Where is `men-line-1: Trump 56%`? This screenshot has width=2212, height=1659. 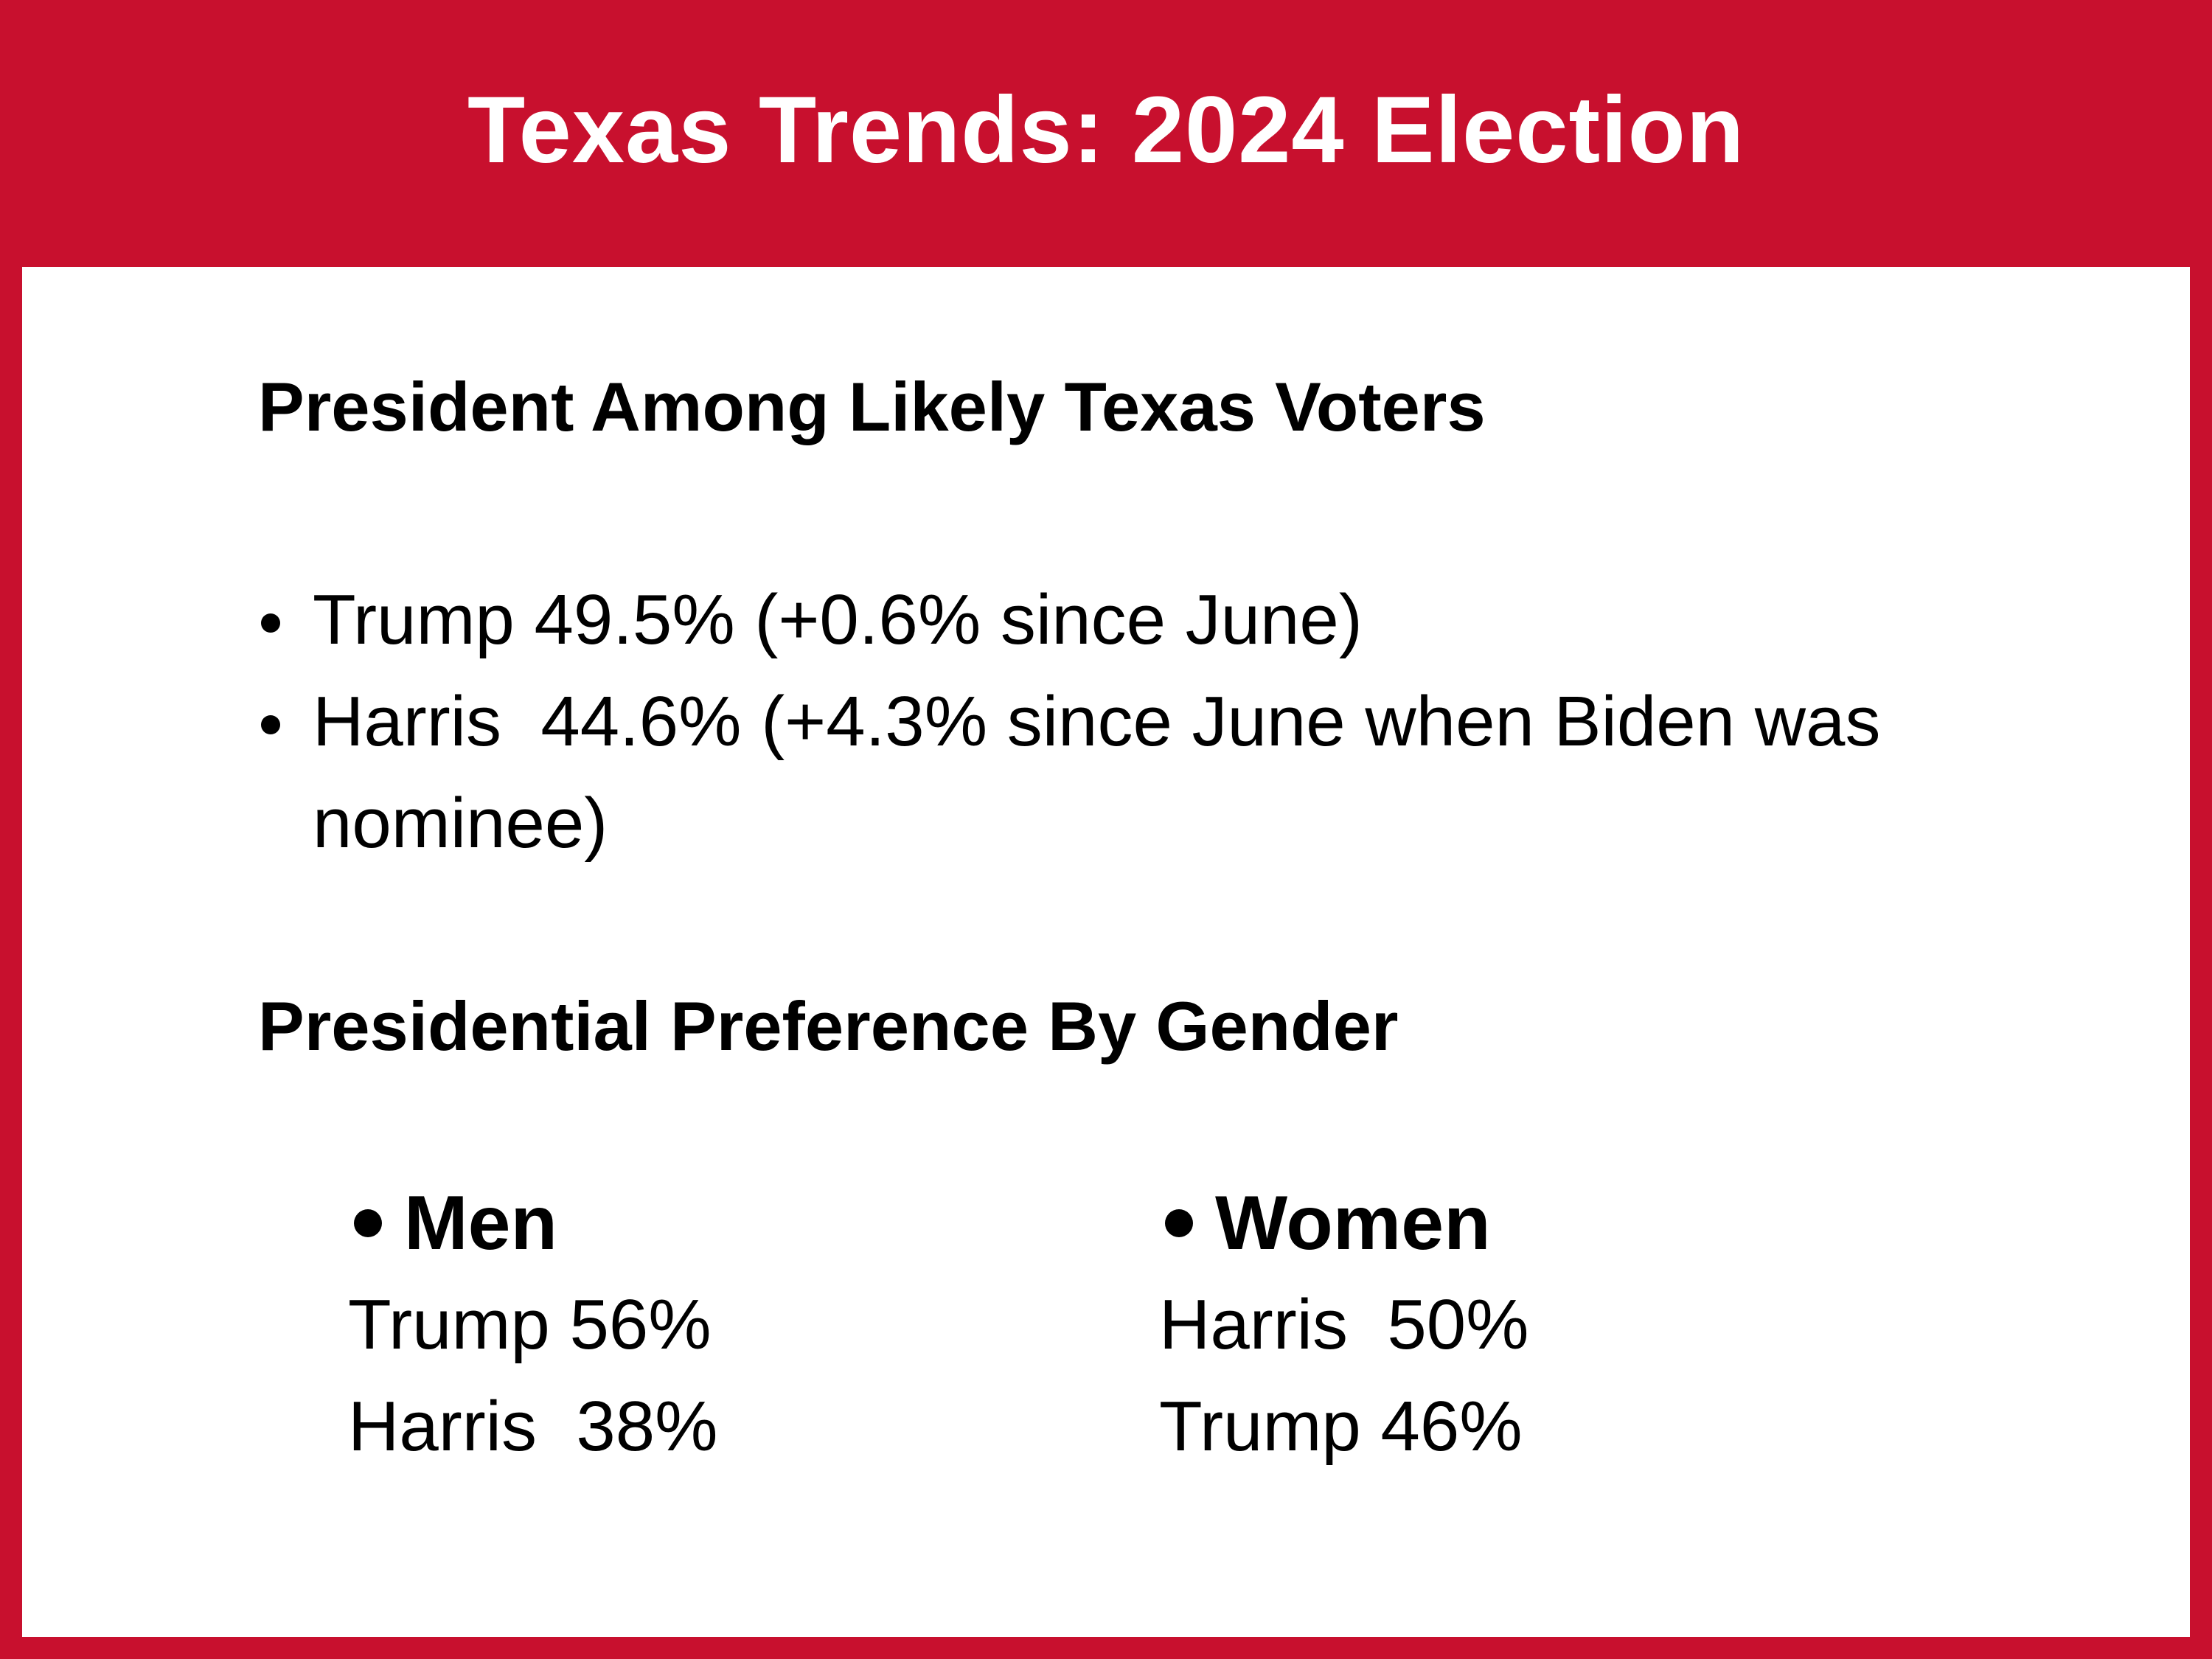 men-line-1: Trump 56% is located at coordinates (530, 1324).